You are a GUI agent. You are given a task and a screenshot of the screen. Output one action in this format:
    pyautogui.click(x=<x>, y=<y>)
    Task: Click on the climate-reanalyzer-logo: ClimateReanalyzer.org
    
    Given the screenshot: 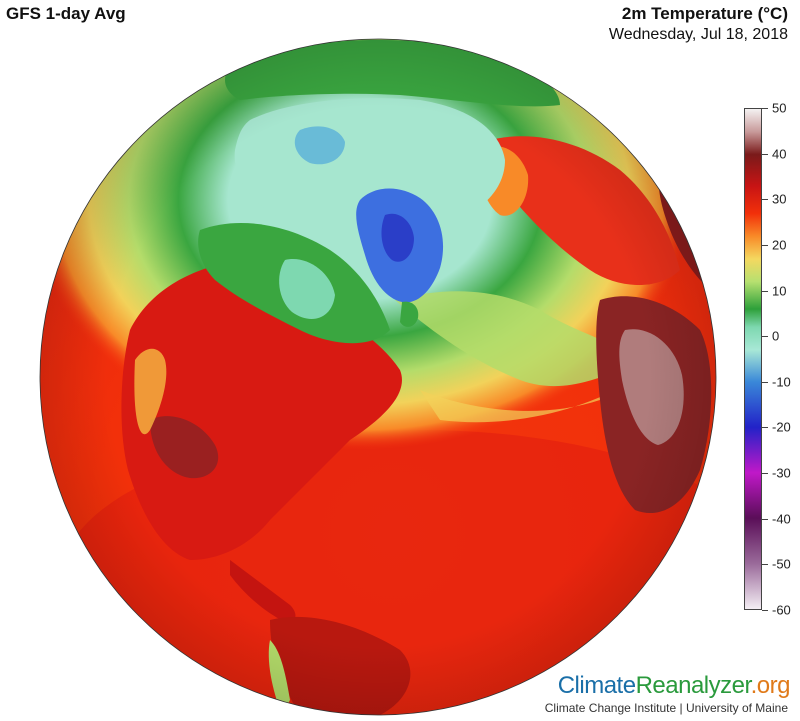 What is the action you would take?
    pyautogui.click(x=674, y=686)
    